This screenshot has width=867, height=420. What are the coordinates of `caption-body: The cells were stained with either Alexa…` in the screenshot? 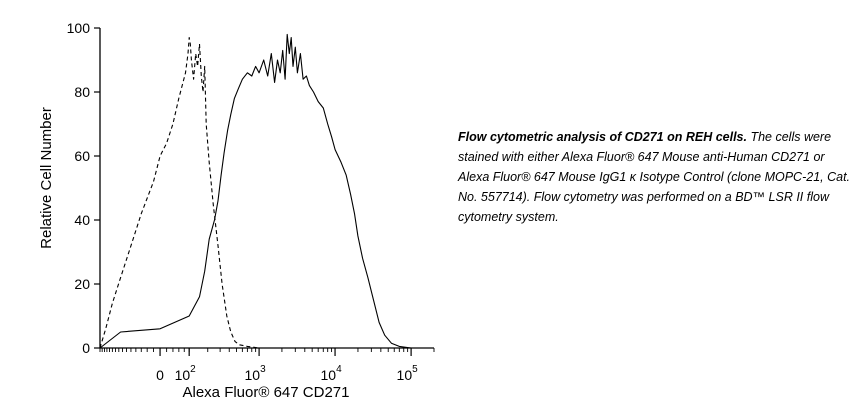 It's located at (654, 177).